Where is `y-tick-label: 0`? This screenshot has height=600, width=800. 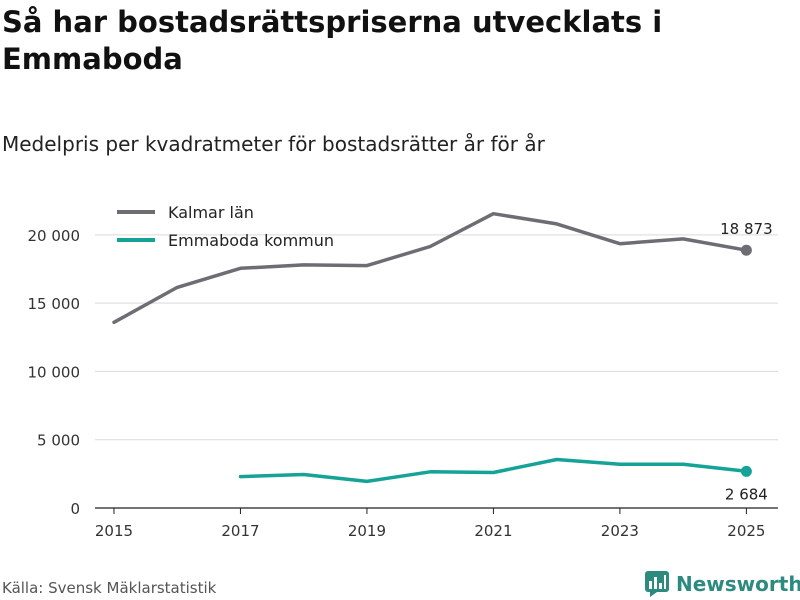
y-tick-label: 0 is located at coordinates (75, 509).